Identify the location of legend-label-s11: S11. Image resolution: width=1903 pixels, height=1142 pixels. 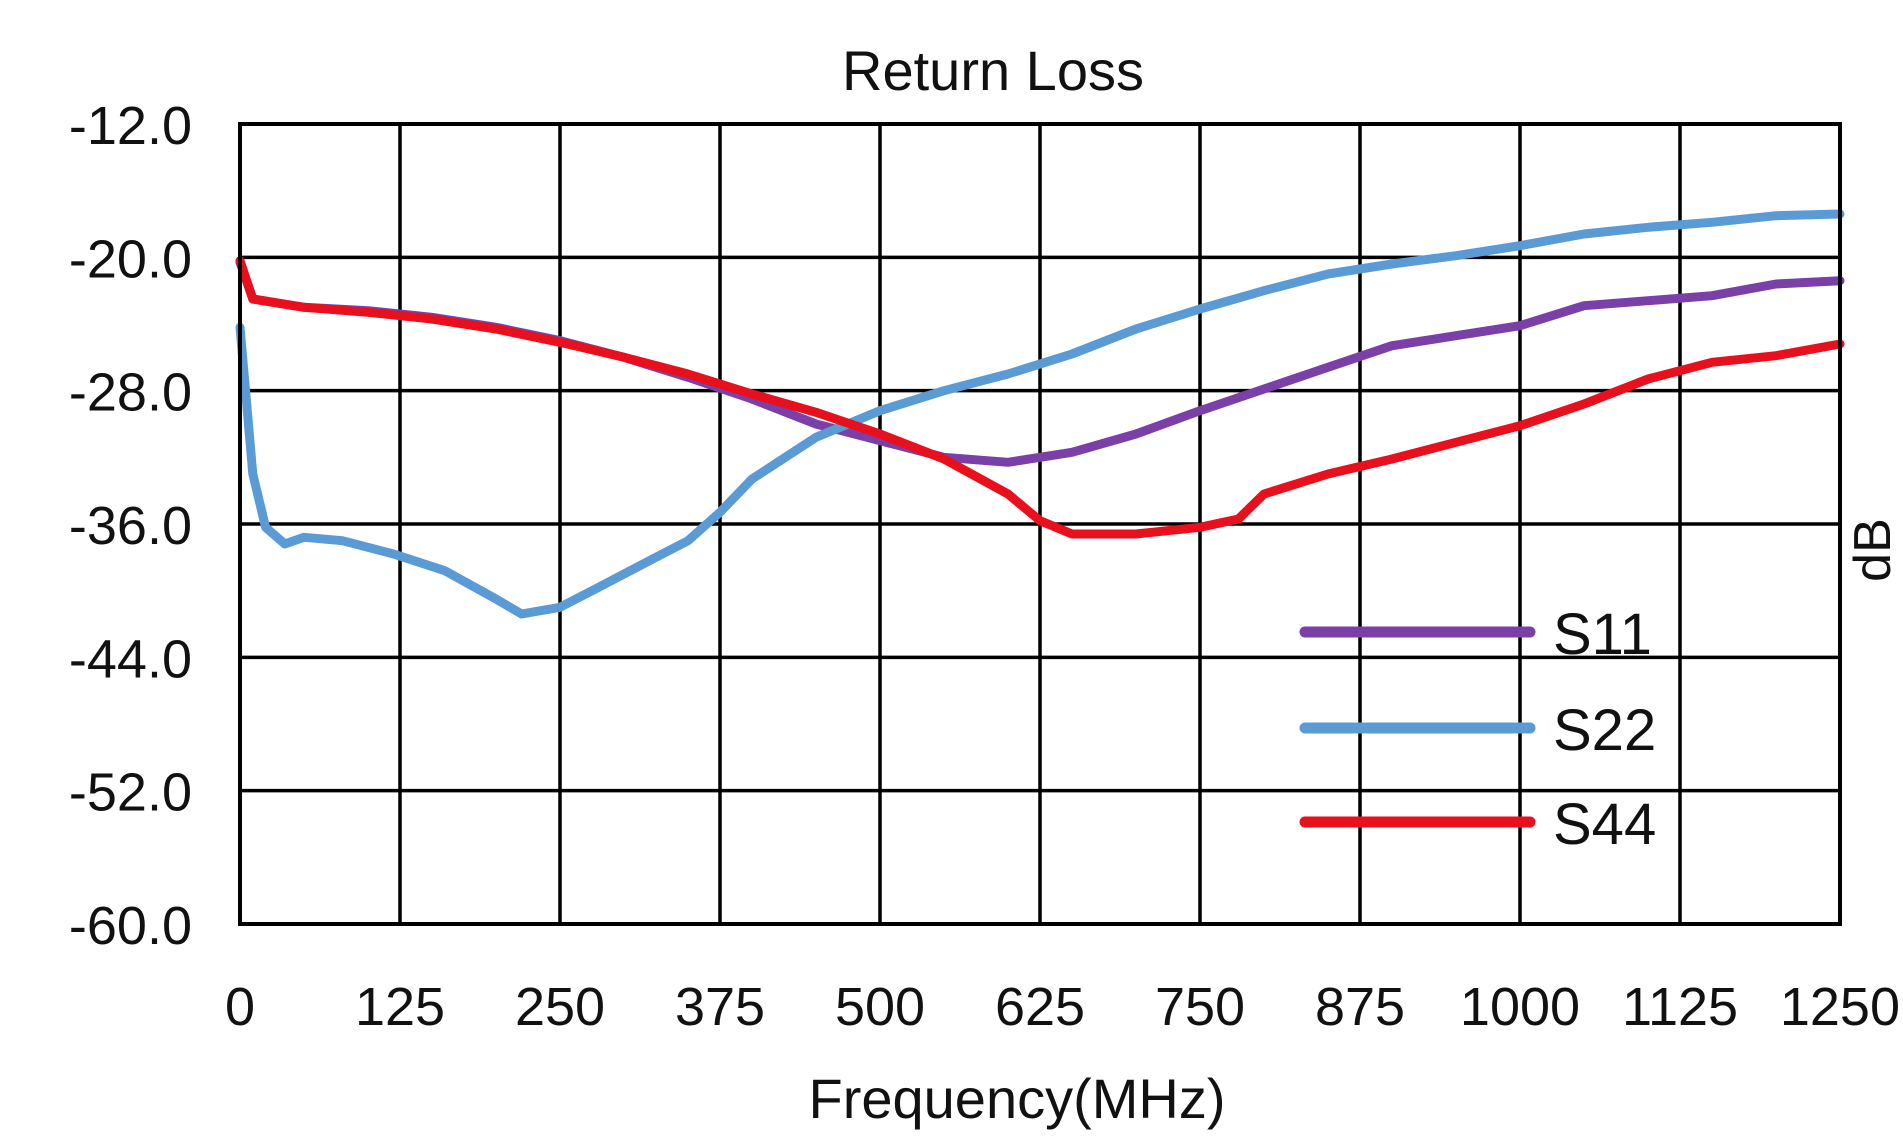
(1602, 634).